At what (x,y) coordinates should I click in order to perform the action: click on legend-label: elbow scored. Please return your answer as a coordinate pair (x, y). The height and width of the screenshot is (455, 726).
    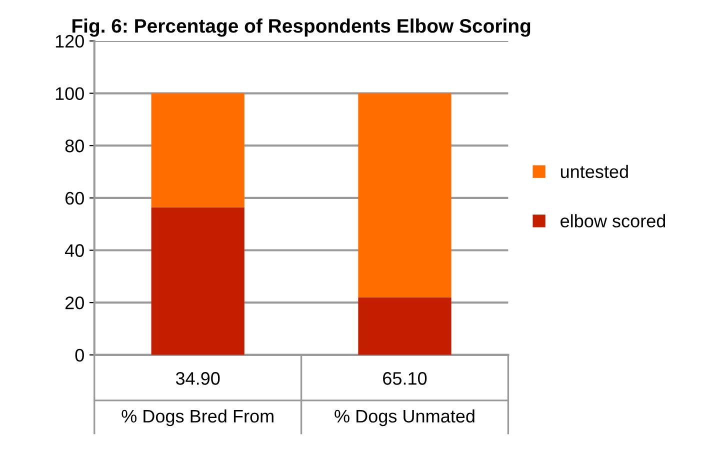
    Looking at the image, I should click on (613, 221).